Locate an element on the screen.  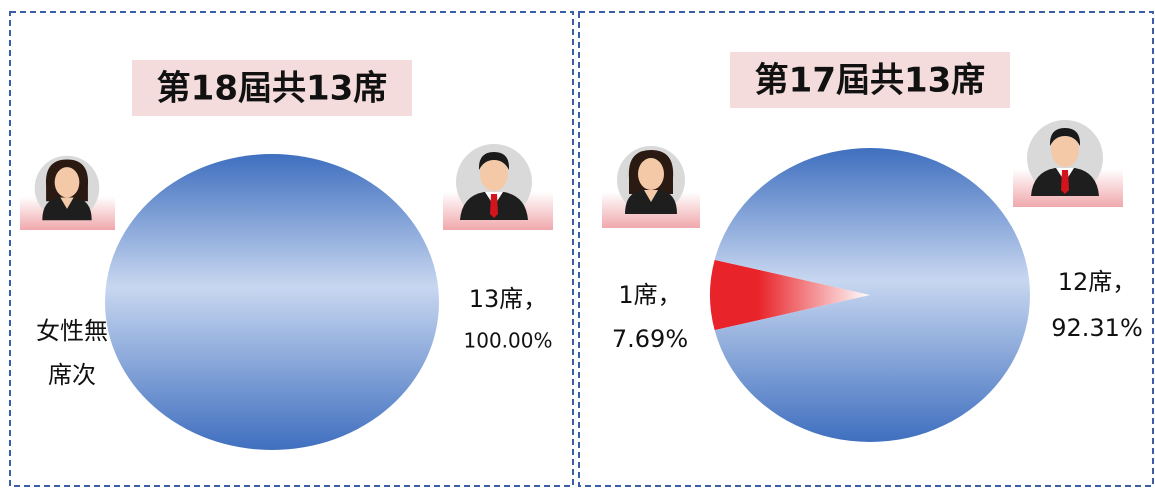
data-label: 1席， is located at coordinates (649, 295).